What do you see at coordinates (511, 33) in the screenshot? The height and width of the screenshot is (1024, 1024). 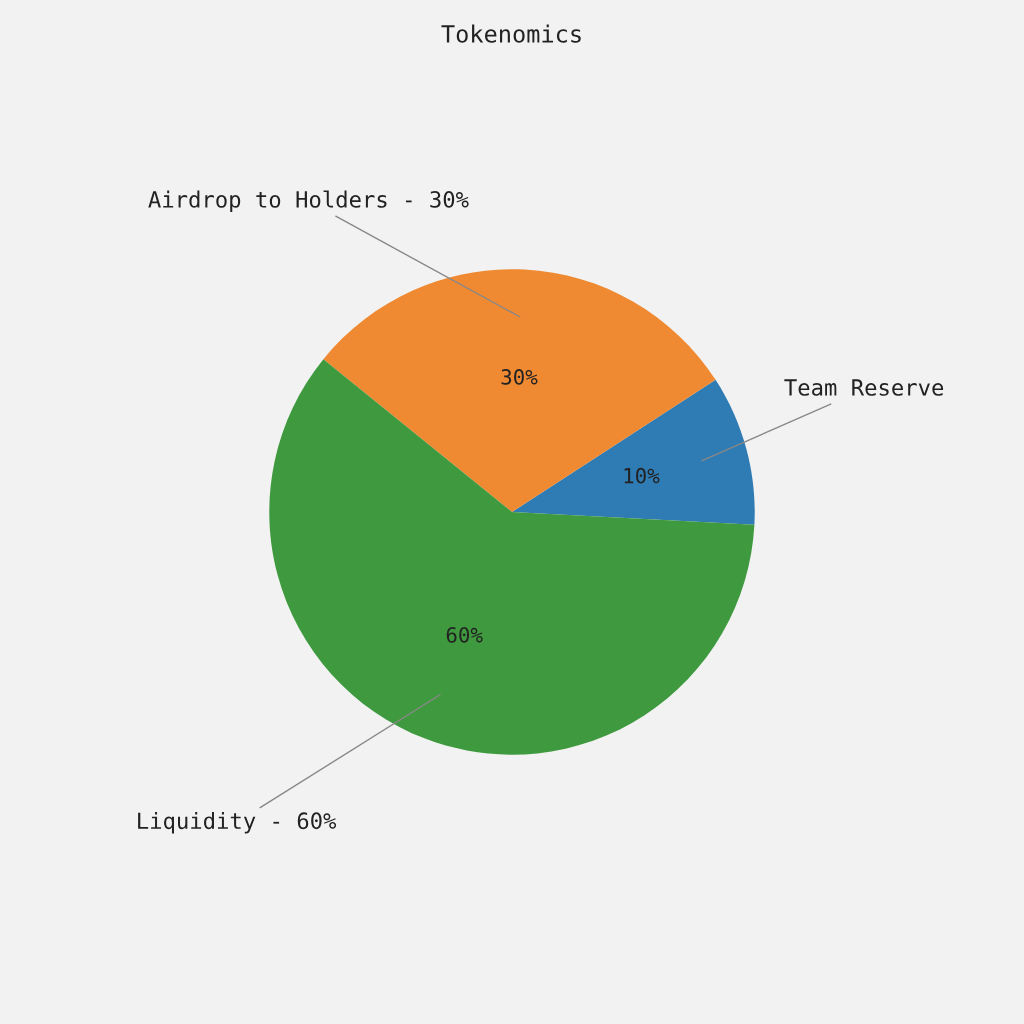 I see `chart-title: Tokenomics` at bounding box center [511, 33].